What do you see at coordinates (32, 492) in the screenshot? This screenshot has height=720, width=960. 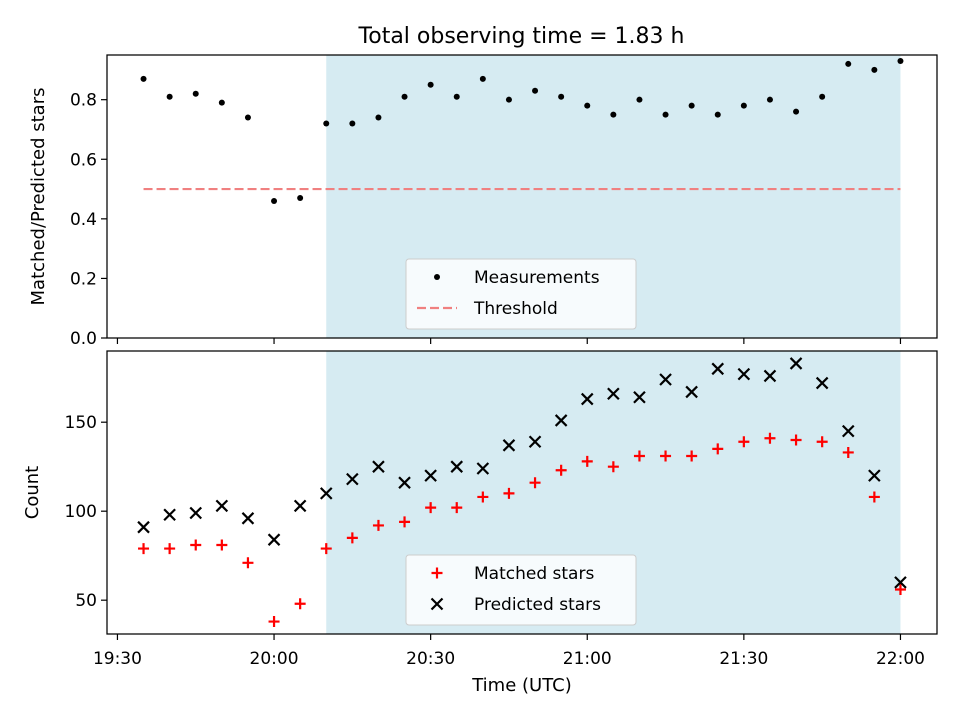 I see `count-y-label: Count` at bounding box center [32, 492].